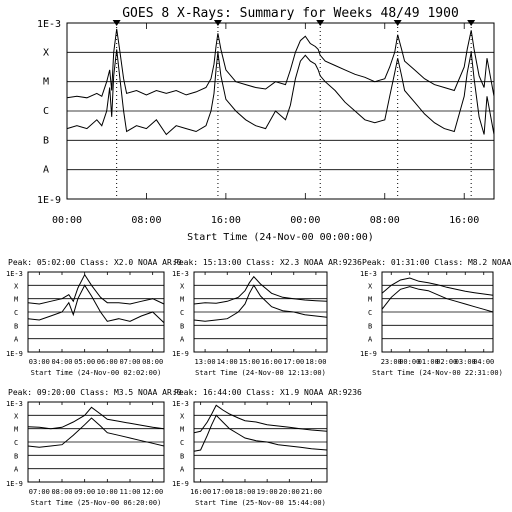  What do you see at coordinates (96, 373) in the screenshot?
I see `x-axis-label: Start Time (24-Nov-00 02:02:00)` at bounding box center [96, 373].